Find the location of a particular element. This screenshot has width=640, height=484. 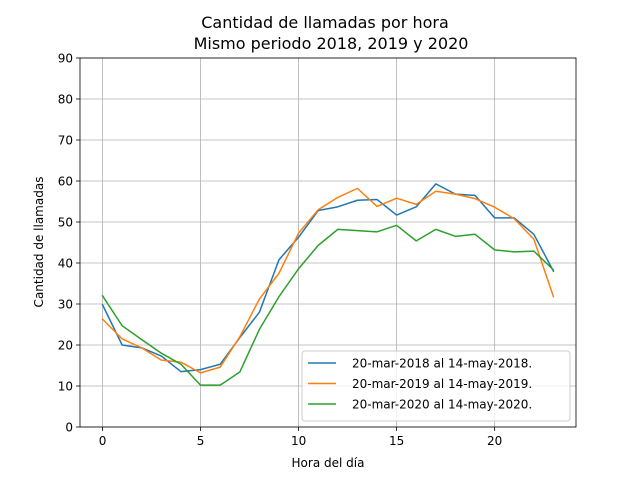

y-tick-label: 20 is located at coordinates (65, 346).